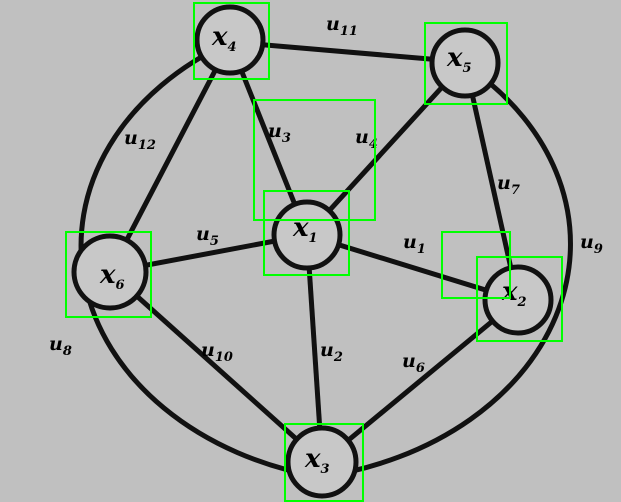  What do you see at coordinates (591, 244) in the screenshot?
I see `edge-label-u9: u9` at bounding box center [591, 244].